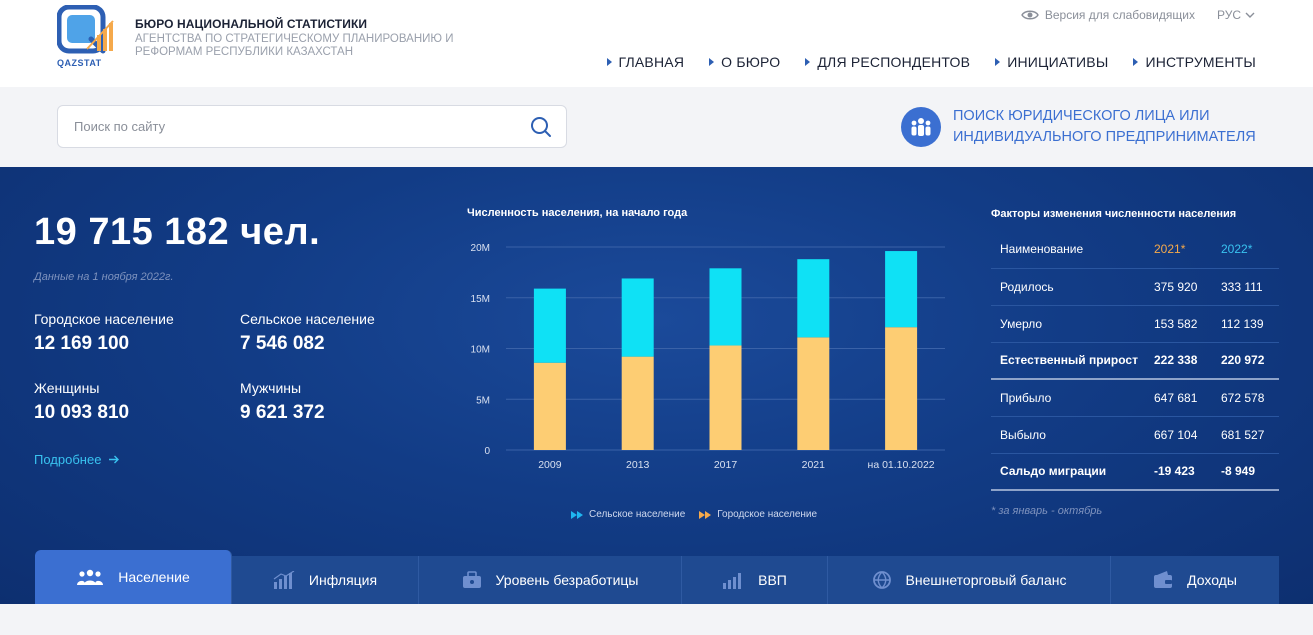 The height and width of the screenshot is (635, 1313). What do you see at coordinates (79, 63) in the screenshot?
I see `logo-wordmark: QAZSTAT` at bounding box center [79, 63].